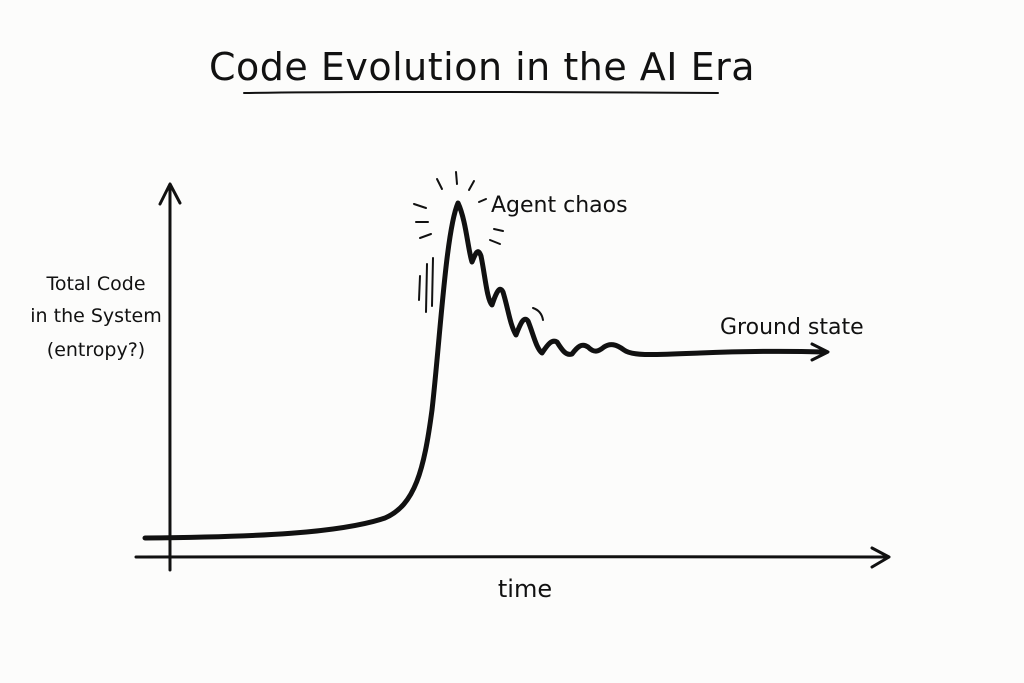 Image resolution: width=1024 pixels, height=683 pixels. What do you see at coordinates (95, 284) in the screenshot?
I see `y-axis-label-line-1: Total Code` at bounding box center [95, 284].